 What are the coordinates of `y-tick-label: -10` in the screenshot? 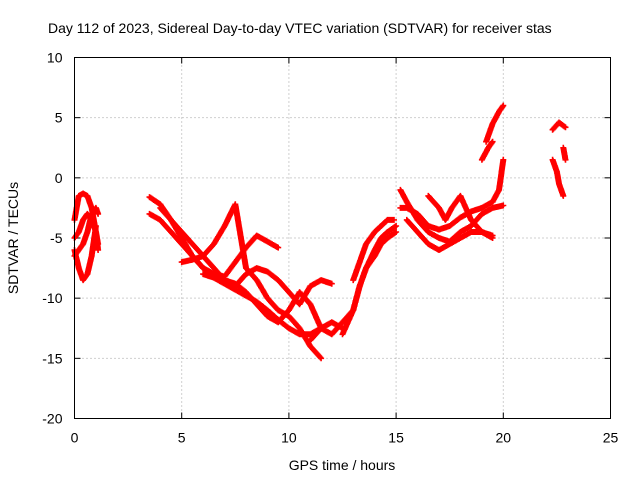 It's located at (52, 298).